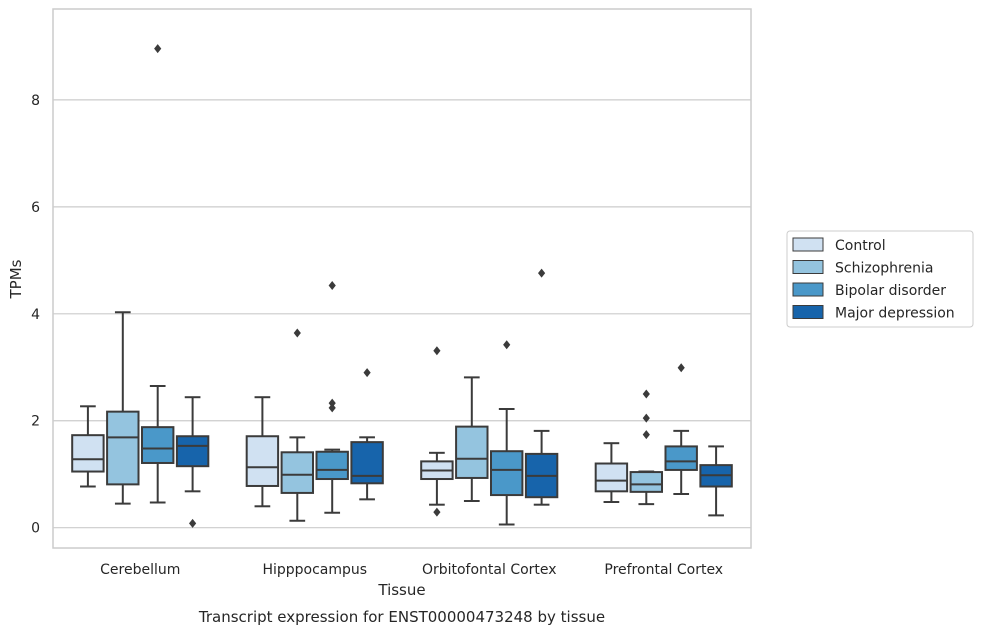 The image size is (983, 634). What do you see at coordinates (314, 570) in the screenshot?
I see `x-tick-label: Hipppocampus` at bounding box center [314, 570].